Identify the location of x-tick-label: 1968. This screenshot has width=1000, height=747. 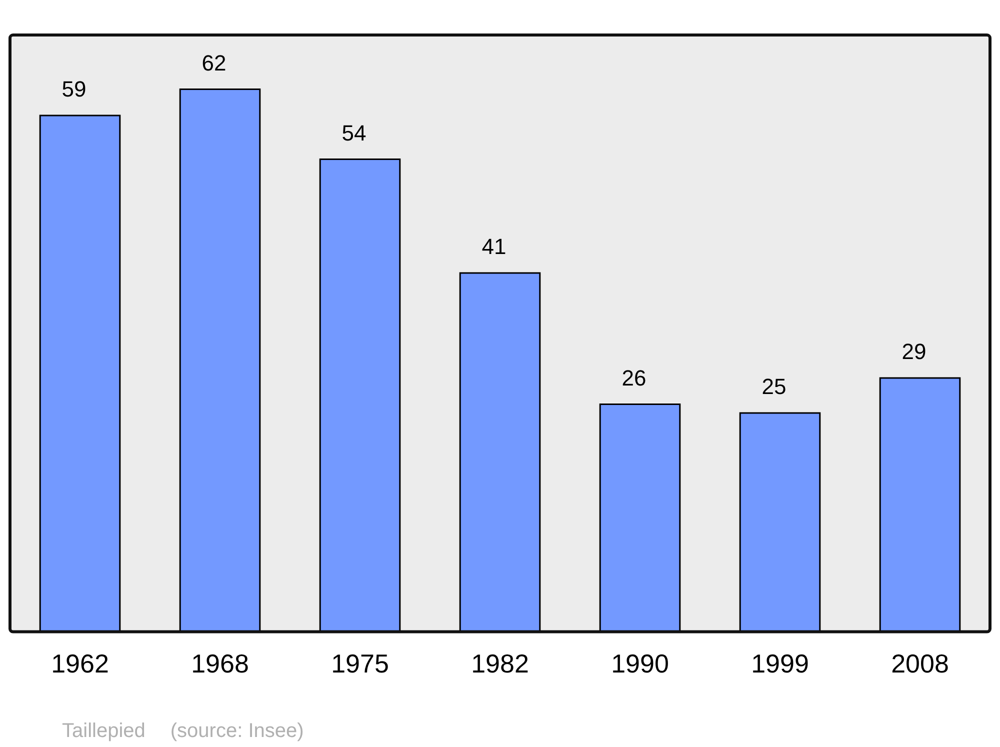
(220, 663).